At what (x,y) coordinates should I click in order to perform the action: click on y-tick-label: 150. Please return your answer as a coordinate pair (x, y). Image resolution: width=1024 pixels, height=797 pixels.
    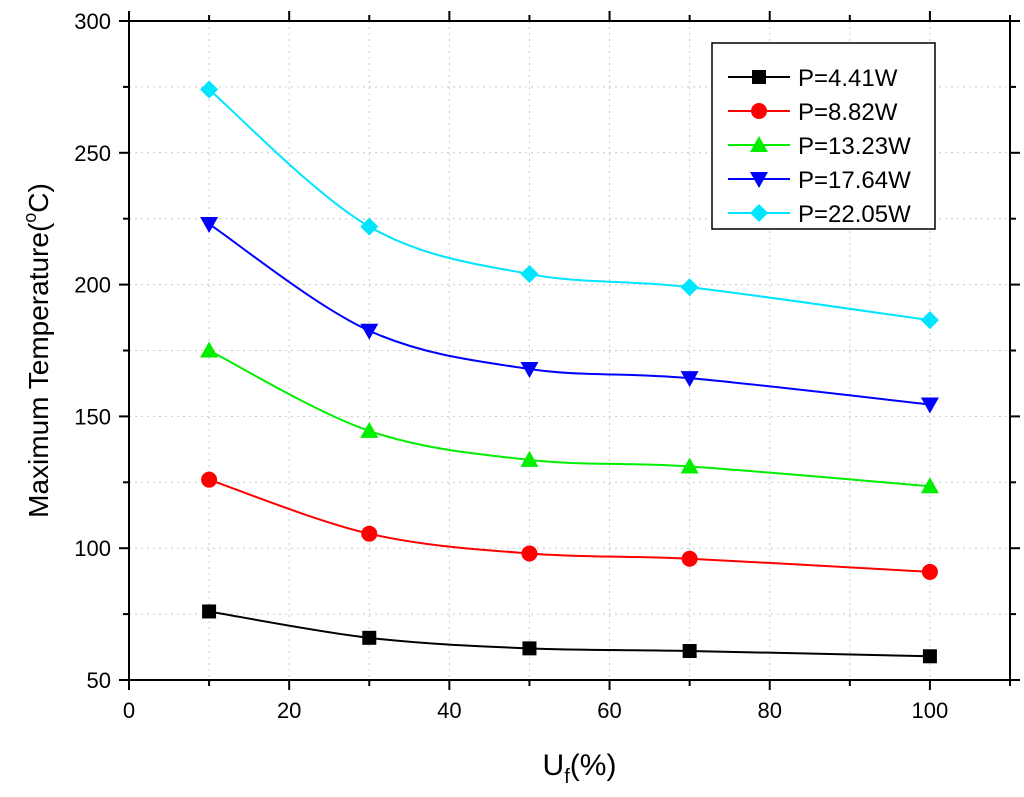
    Looking at the image, I should click on (92, 416).